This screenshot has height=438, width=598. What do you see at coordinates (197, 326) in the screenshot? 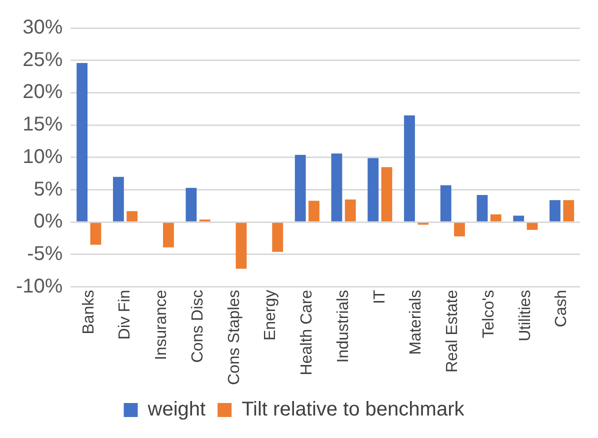
I see `x-tick-label: Cons Disc` at bounding box center [197, 326].